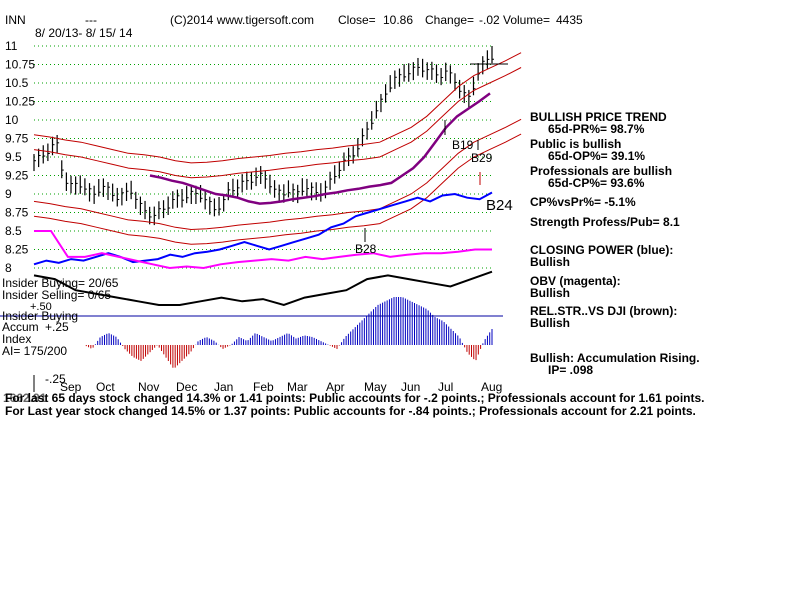 The height and width of the screenshot is (600, 800). Describe the element at coordinates (445, 387) in the screenshot. I see `month-label-jul: Jul` at that location.